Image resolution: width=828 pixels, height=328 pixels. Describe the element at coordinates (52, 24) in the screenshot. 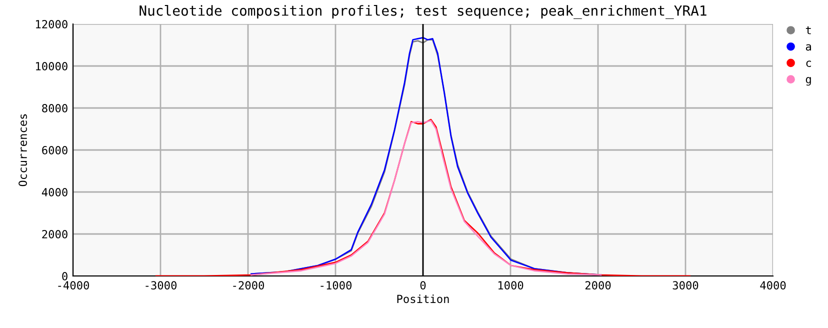

I see `y-tick-label: 12000` at that location.